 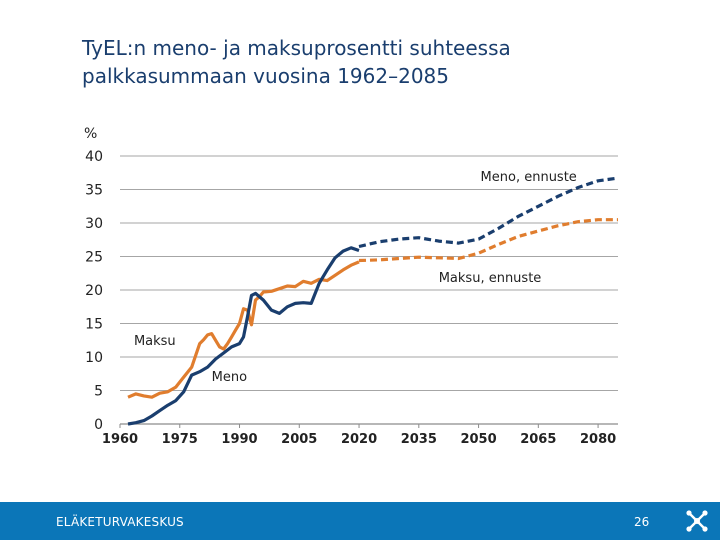 What do you see at coordinates (155, 341) in the screenshot?
I see `series-annotation: Maksu` at bounding box center [155, 341].